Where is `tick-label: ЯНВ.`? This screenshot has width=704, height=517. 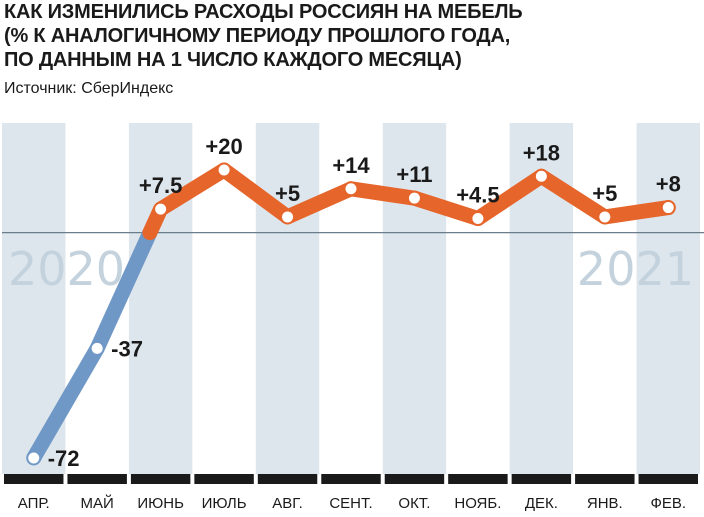
tick-label: ЯНВ. is located at coordinates (605, 503).